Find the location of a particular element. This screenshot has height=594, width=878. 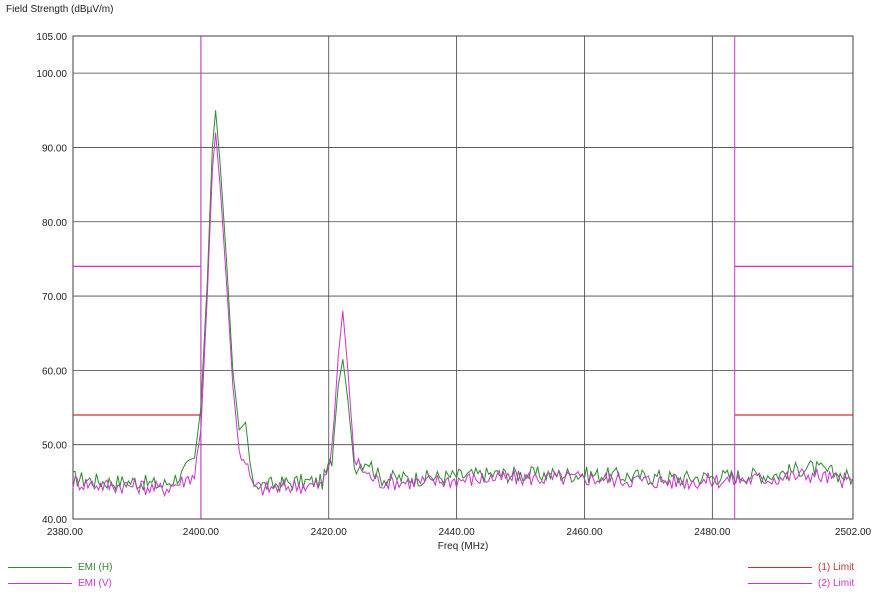

legend-series: EMI (H) EMI (V) is located at coordinates (60, 575).